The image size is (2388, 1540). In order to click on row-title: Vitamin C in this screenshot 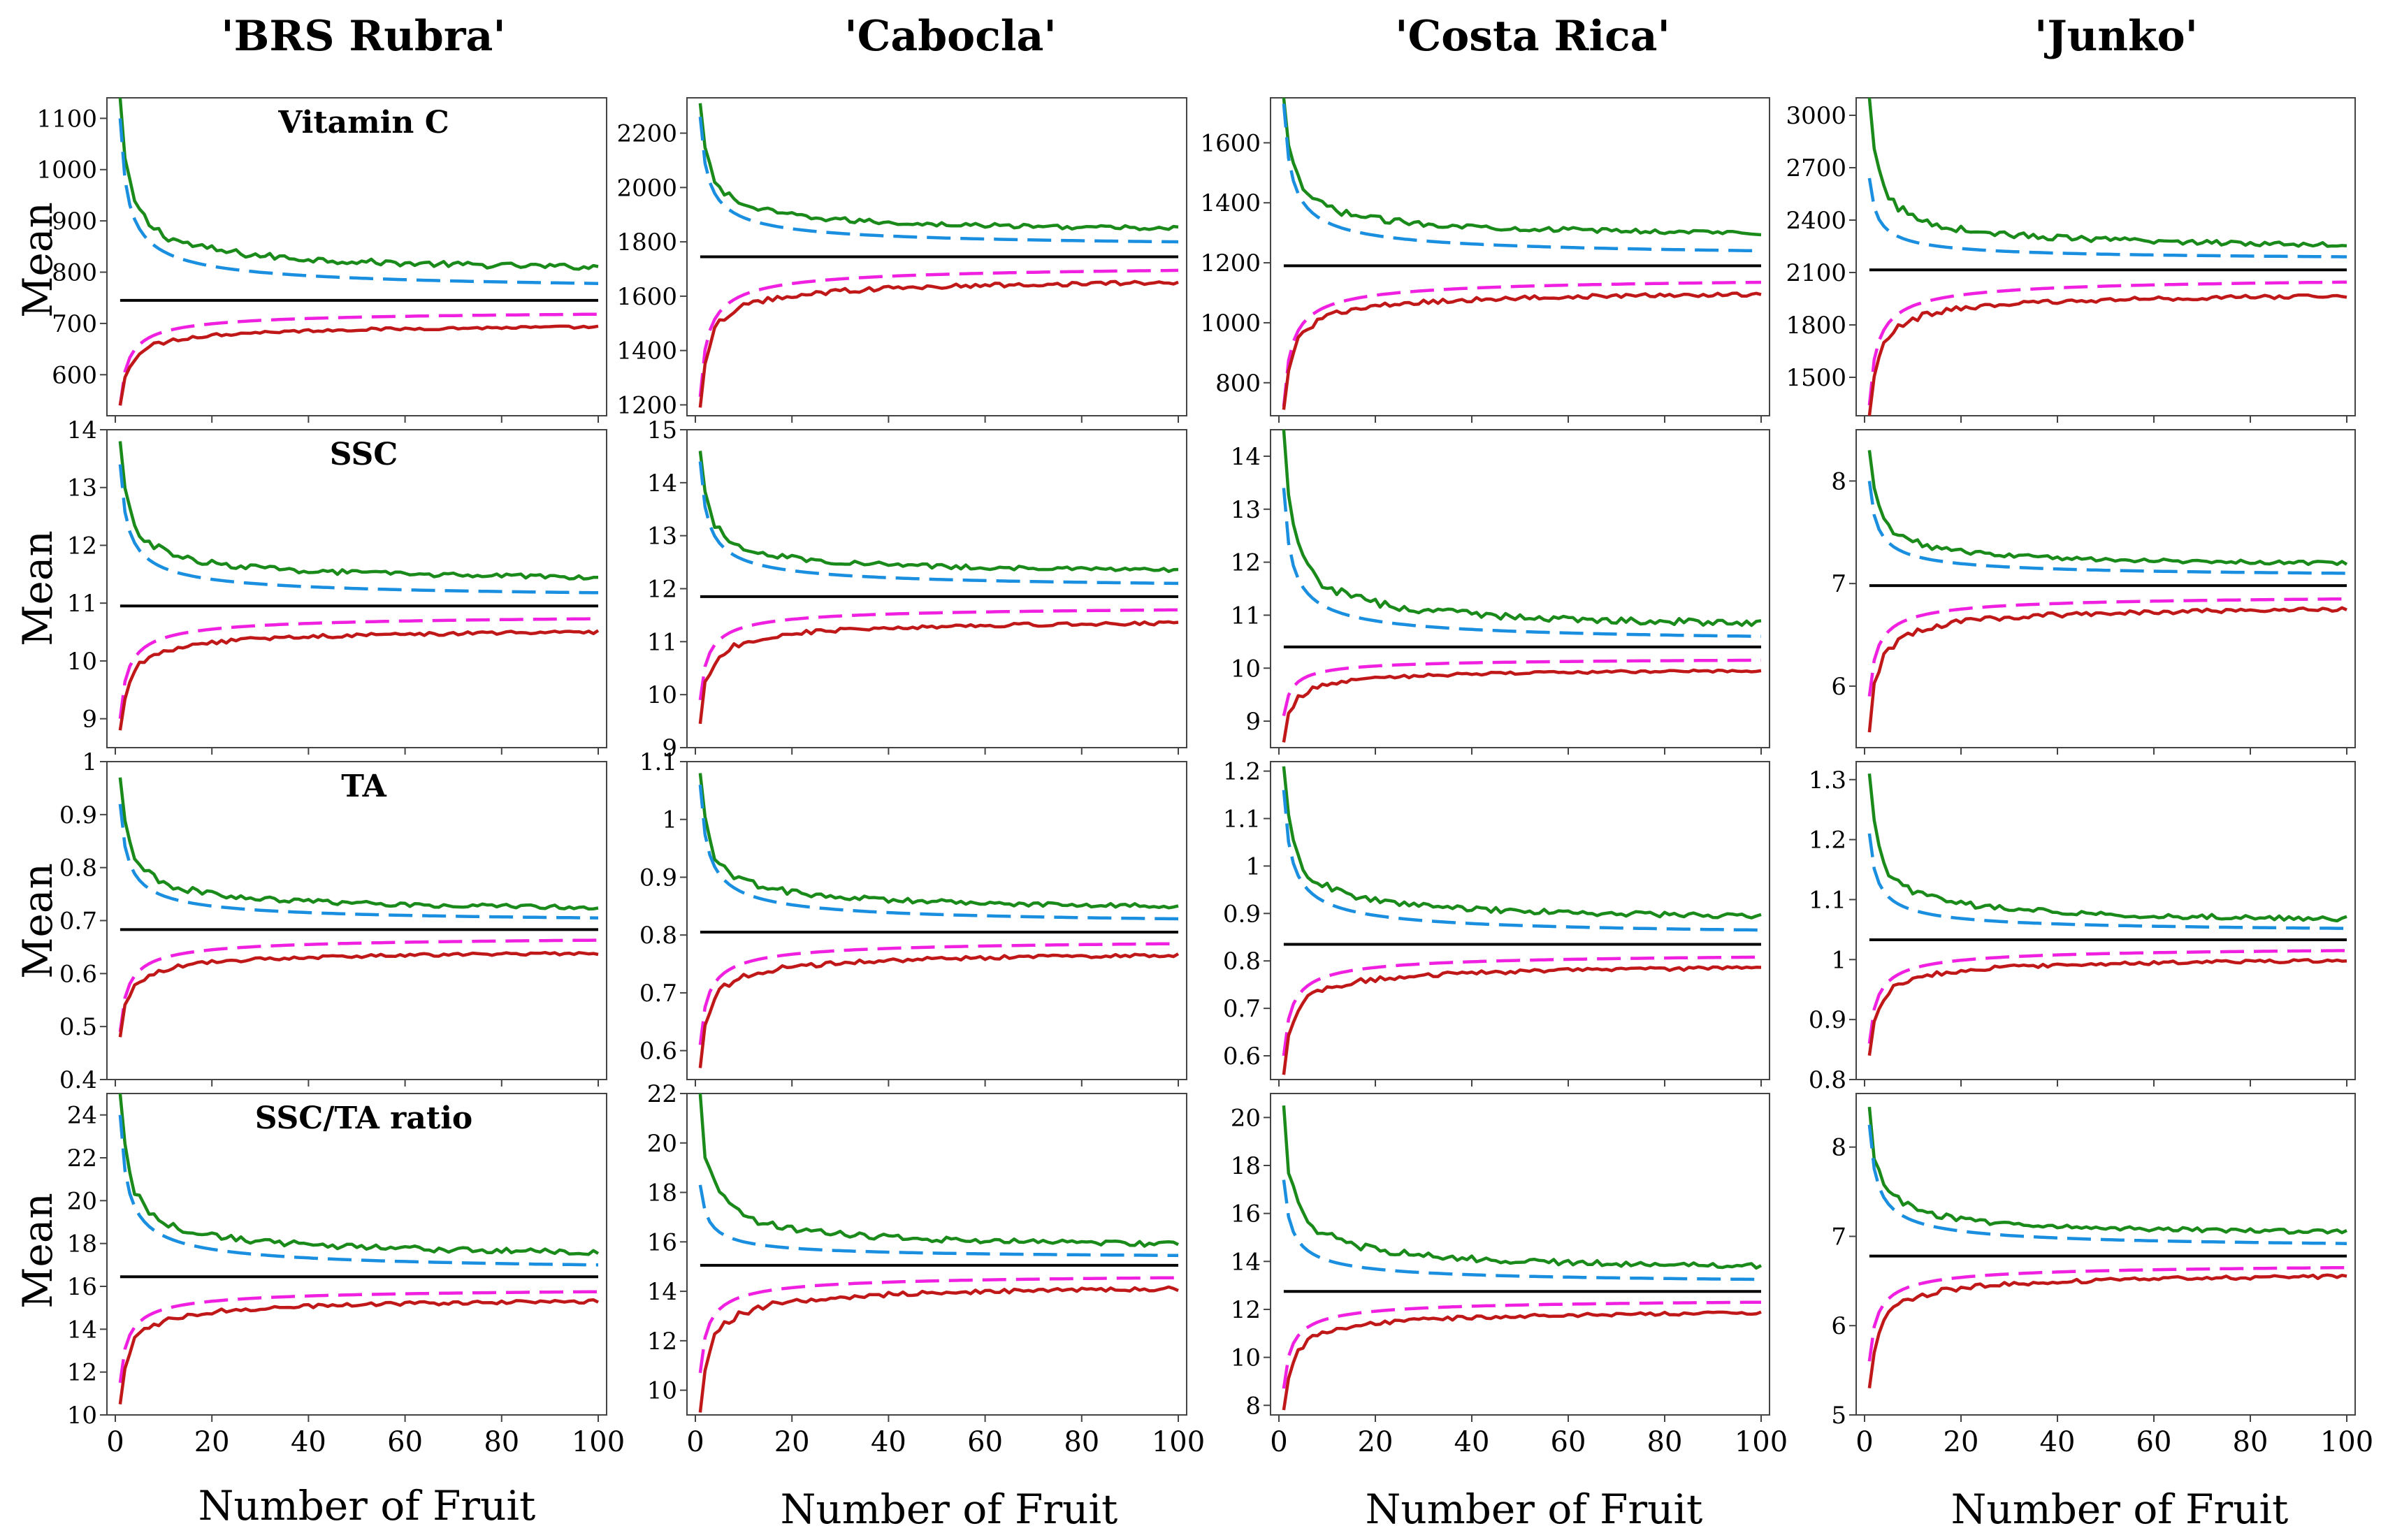, I will do `click(363, 122)`.